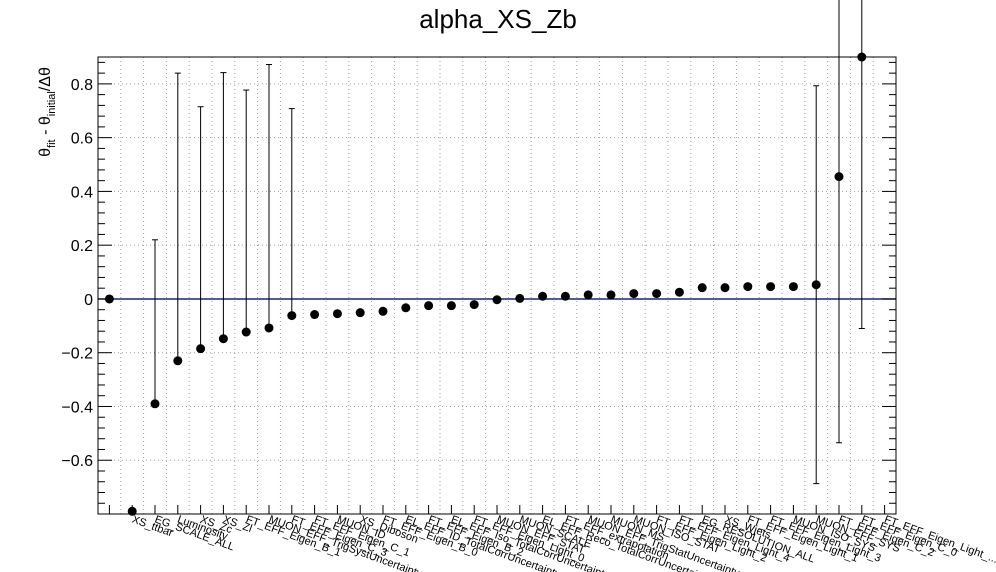 The image size is (996, 572). Describe the element at coordinates (77, 273) in the screenshot. I see `y-tick-labels: −0.6 −0.4 −0.2 0 0.2 0.4 0.6 0.8` at that location.